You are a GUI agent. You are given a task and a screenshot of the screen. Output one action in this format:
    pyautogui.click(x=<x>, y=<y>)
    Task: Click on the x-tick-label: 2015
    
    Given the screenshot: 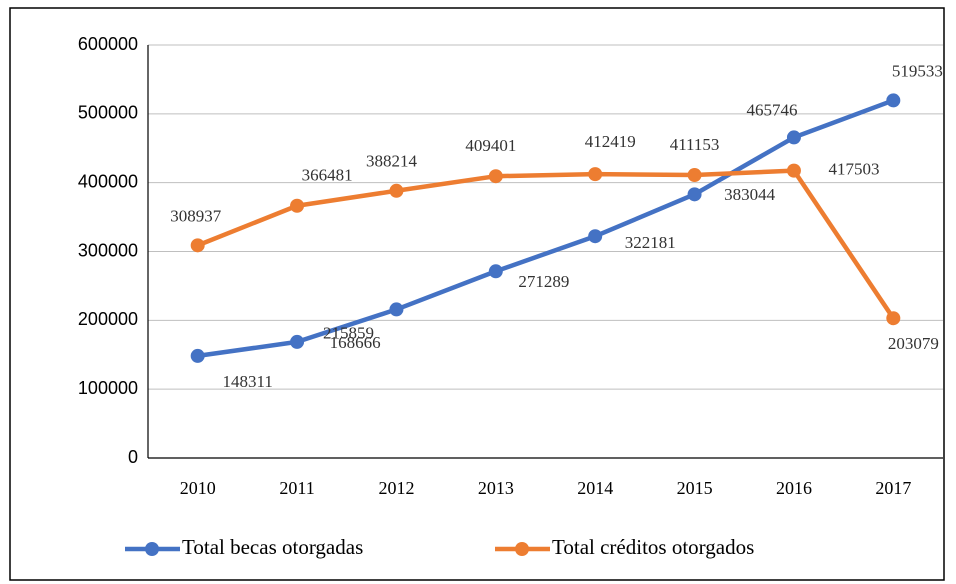 What is the action you would take?
    pyautogui.click(x=695, y=488)
    